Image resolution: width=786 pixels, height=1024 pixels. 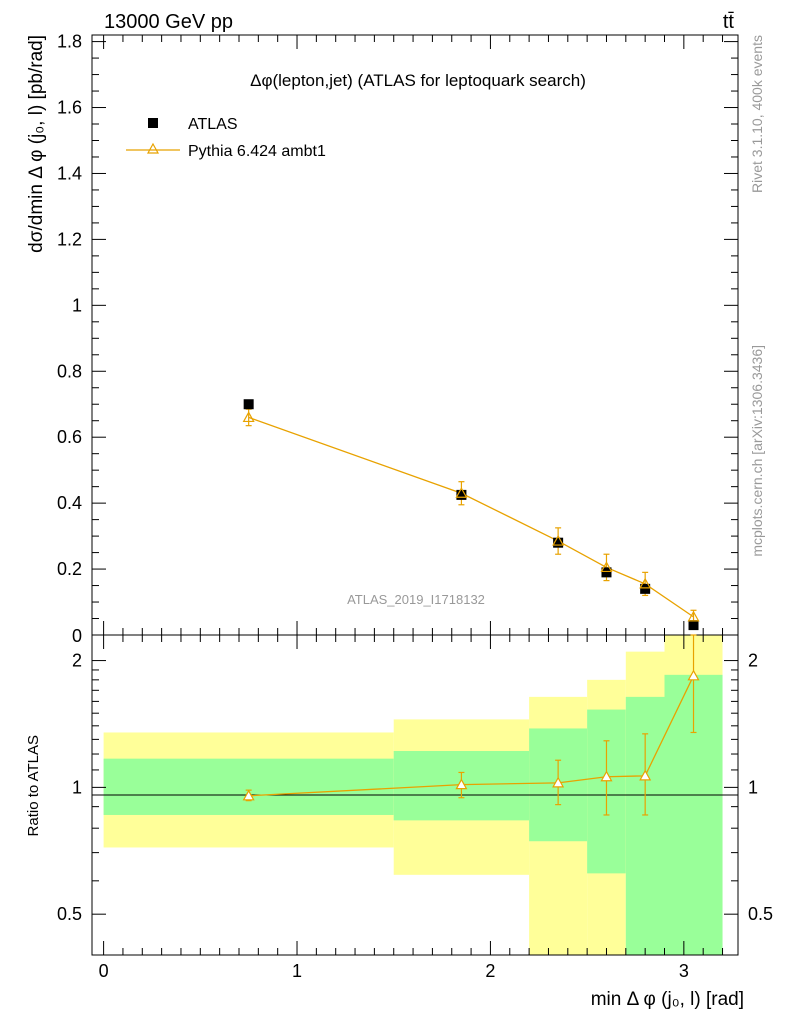 I want to click on y-tick-label: 0.6, so click(x=69, y=437).